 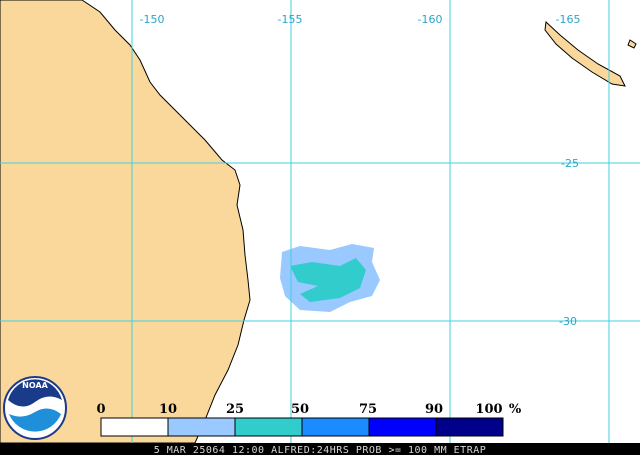 What do you see at coordinates (568, 19) in the screenshot?
I see `longitude-label: -165` at bounding box center [568, 19].